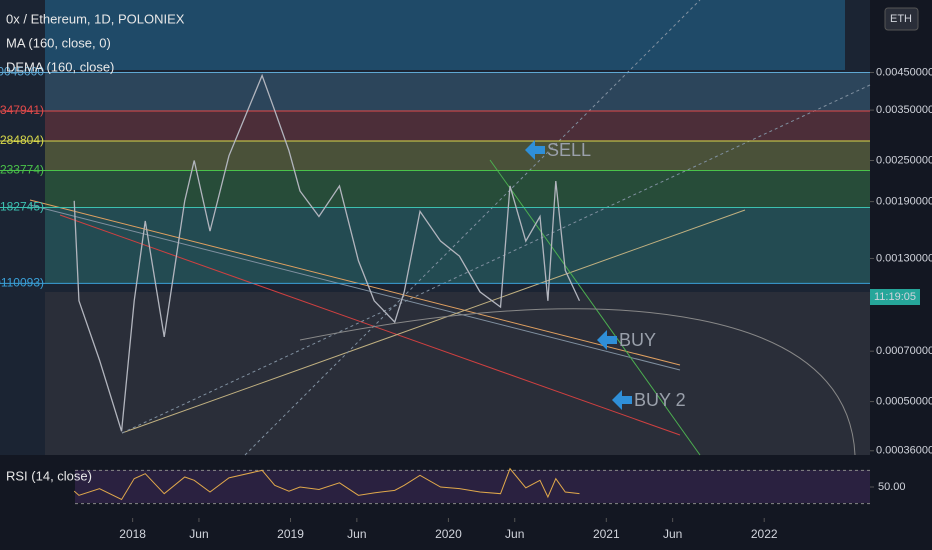 This screenshot has width=932, height=550. Describe the element at coordinates (95, 18) in the screenshot. I see `symbol: 0x / Ethereum, 1D, POLONIEX` at that location.